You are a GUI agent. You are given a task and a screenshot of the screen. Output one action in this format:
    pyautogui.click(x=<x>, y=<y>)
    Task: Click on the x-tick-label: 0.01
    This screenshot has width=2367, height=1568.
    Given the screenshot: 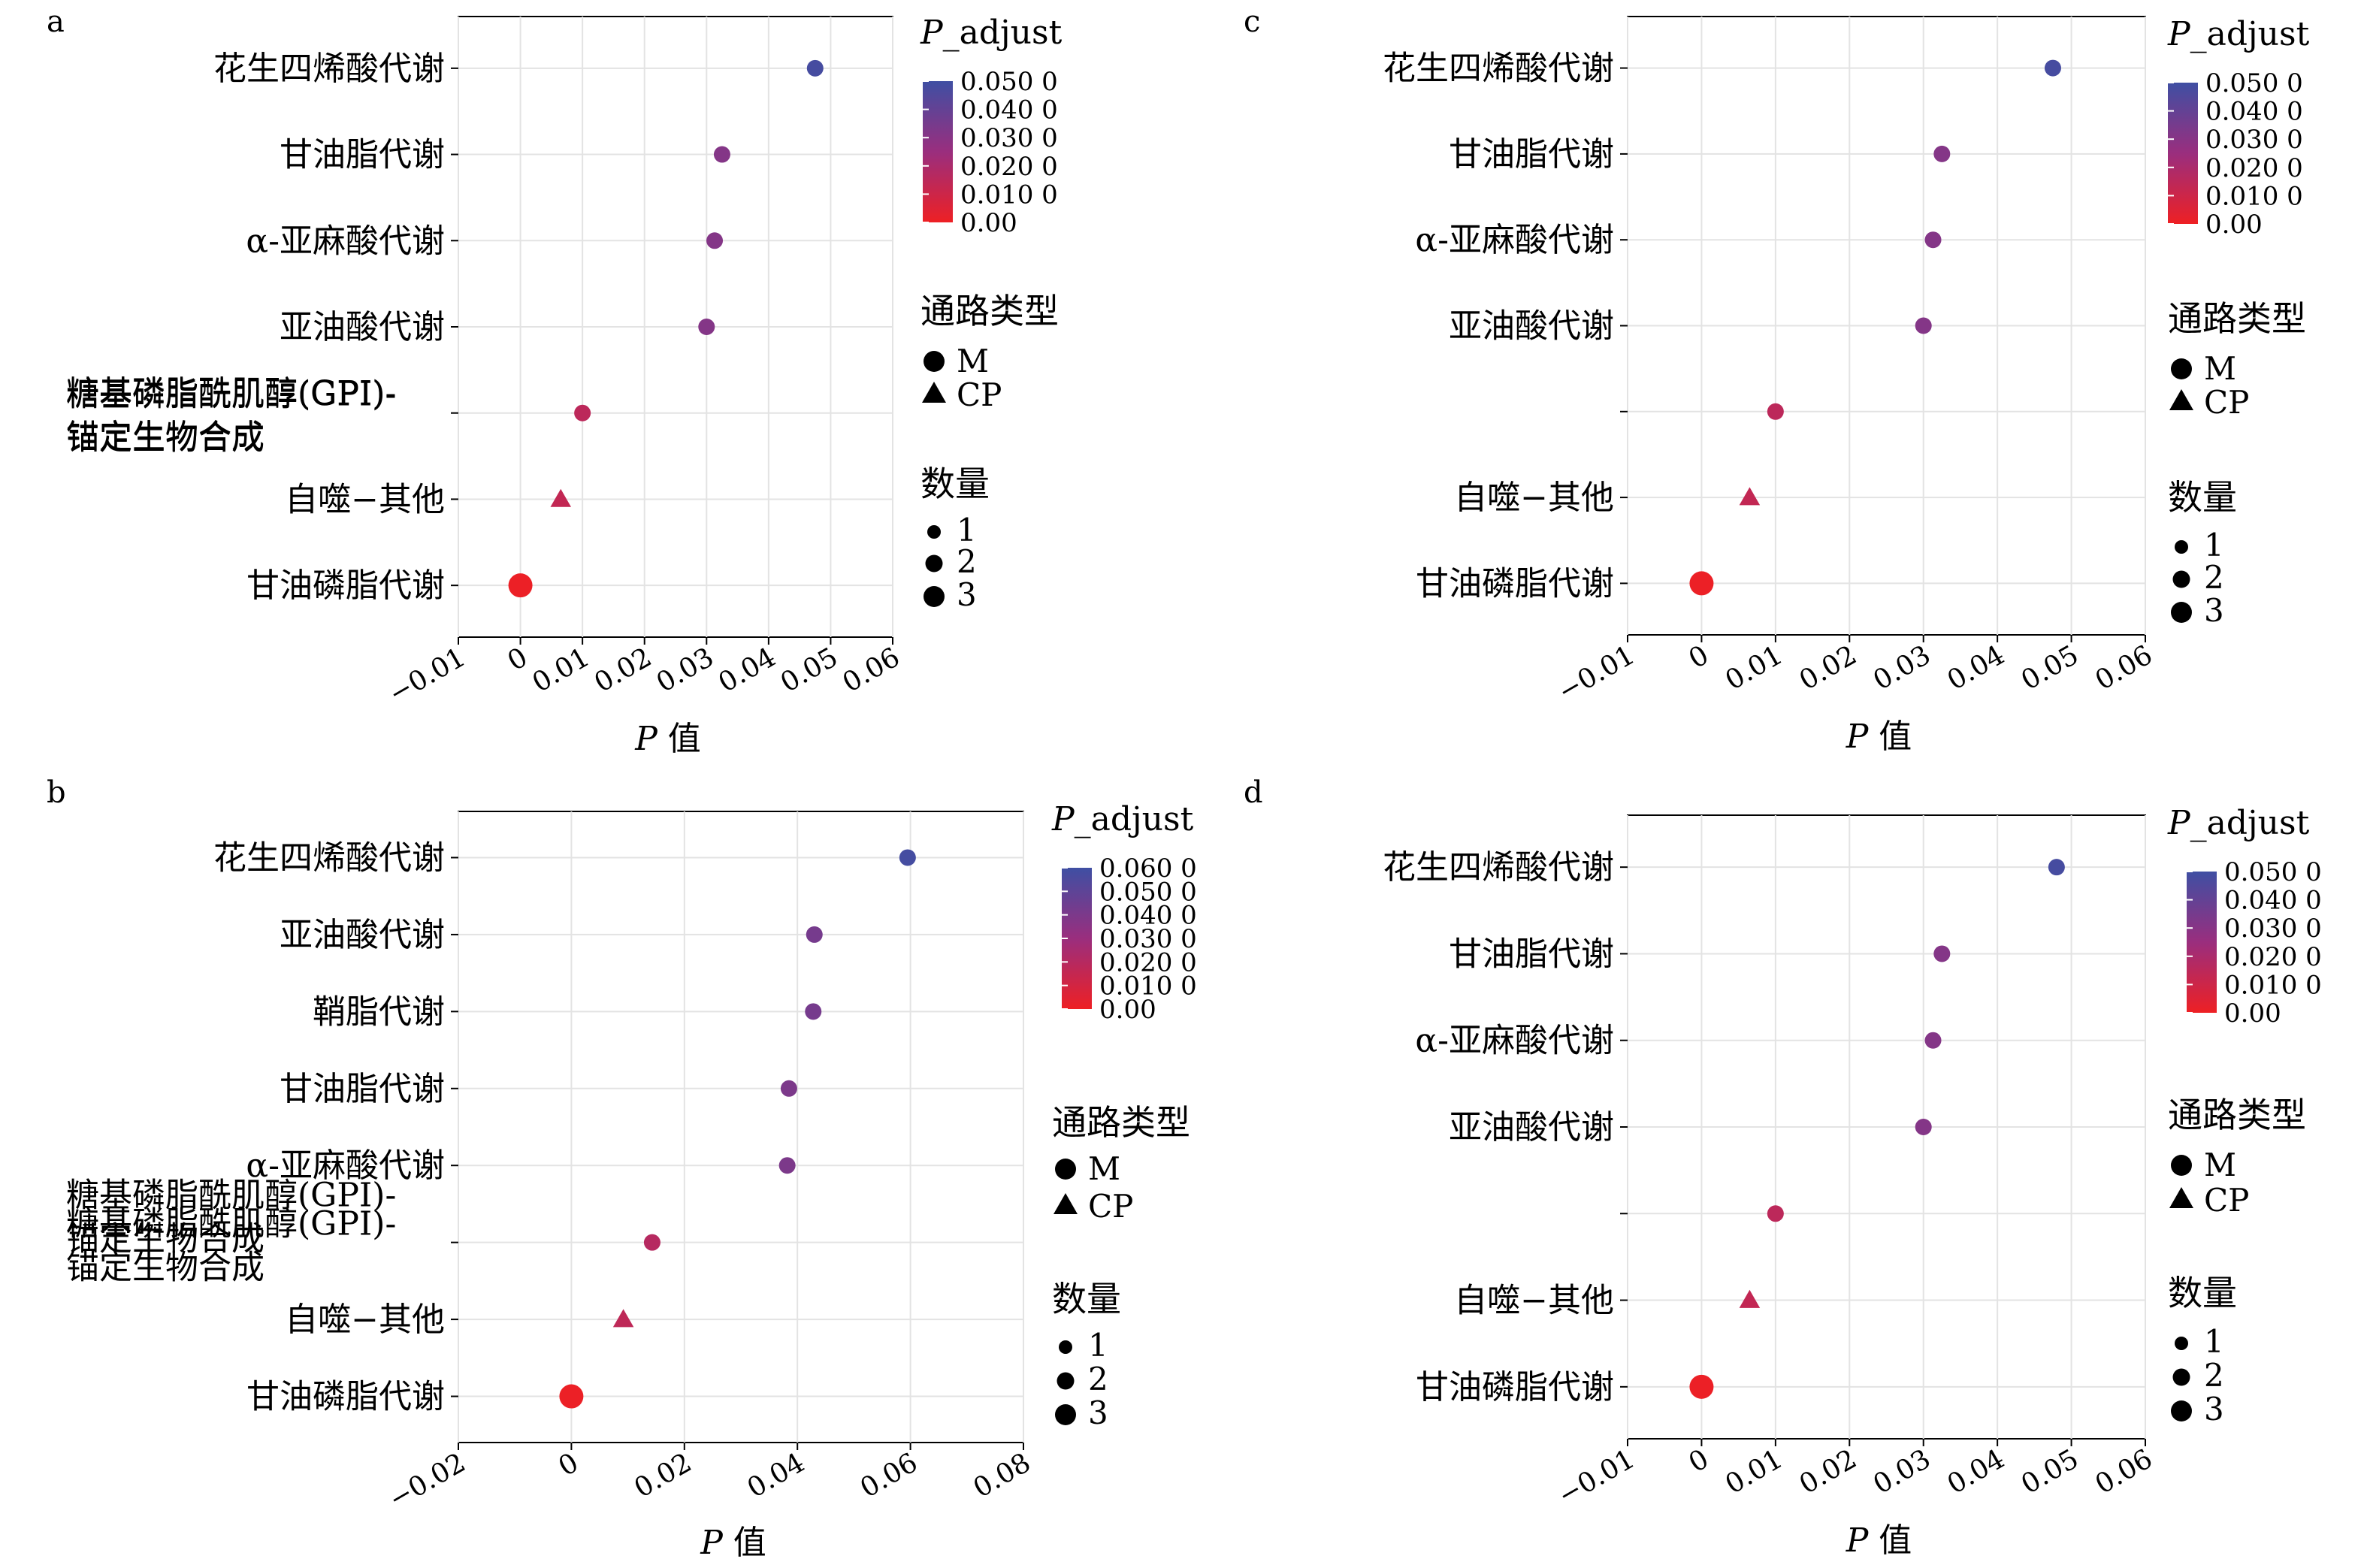 What is the action you would take?
    pyautogui.click(x=561, y=670)
    